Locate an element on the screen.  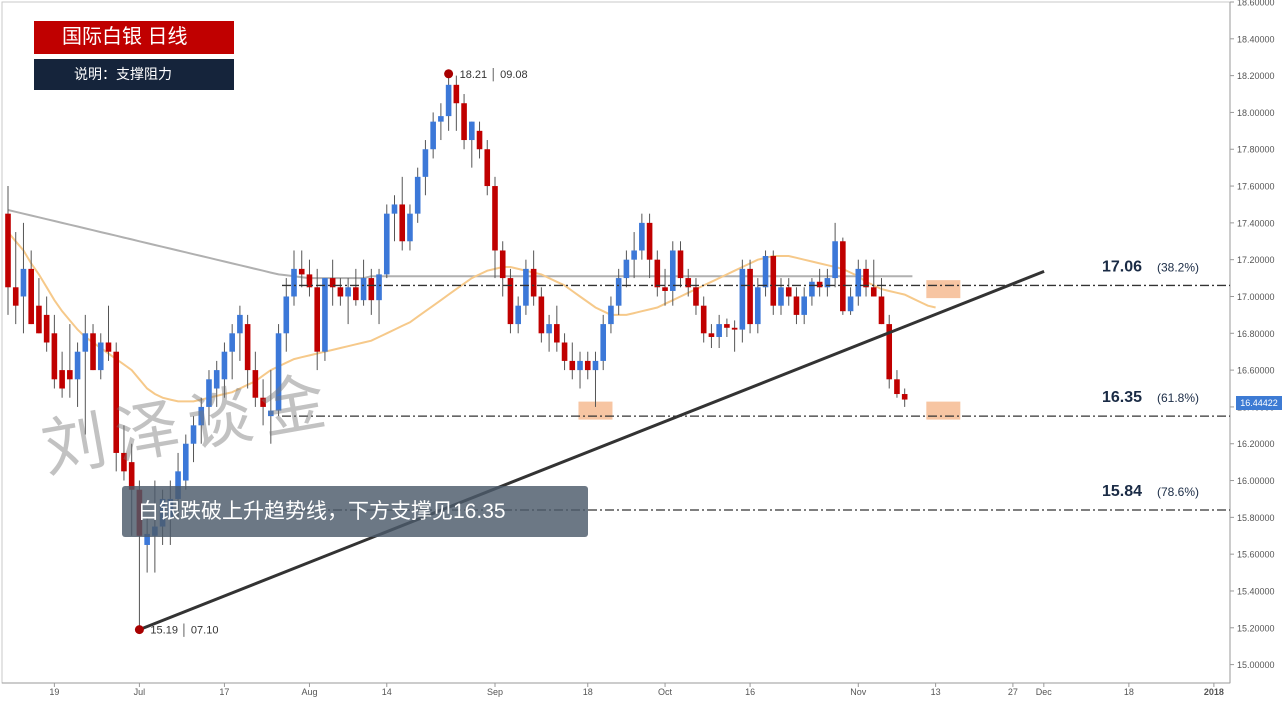
y-tick-label: 15.60000 is located at coordinates (1256, 555).